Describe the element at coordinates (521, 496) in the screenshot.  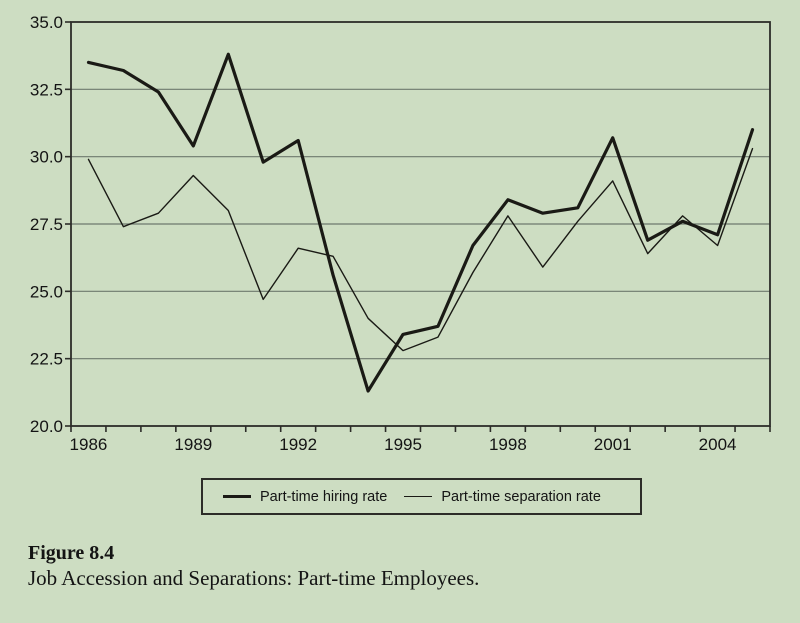
I see `legend-label-separation-rate: Part-time separation rate` at that location.